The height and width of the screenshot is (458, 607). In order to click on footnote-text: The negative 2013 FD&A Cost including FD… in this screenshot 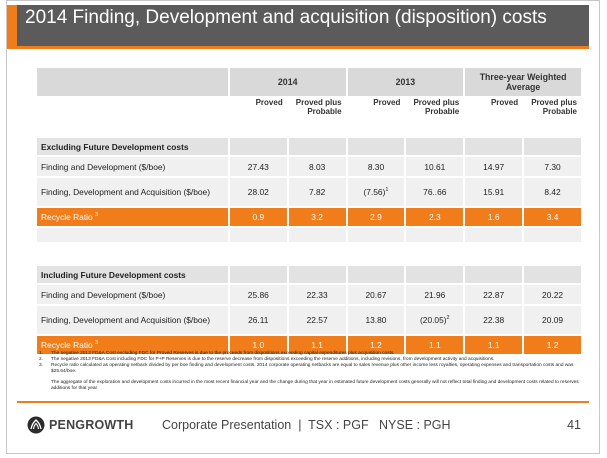, I will do `click(273, 359)`.